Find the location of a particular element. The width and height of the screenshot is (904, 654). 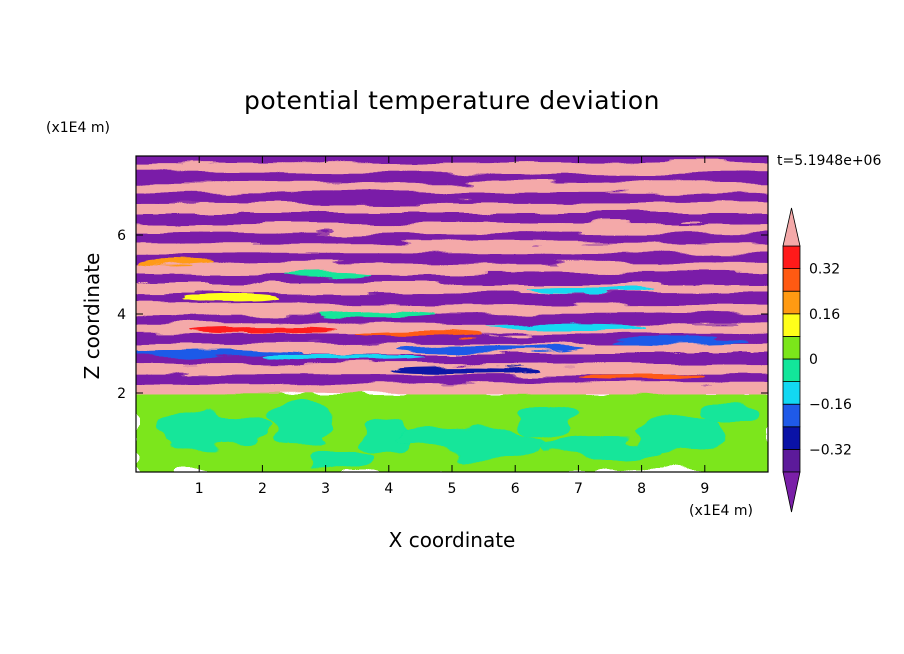

x-tick-label: 5 is located at coordinates (452, 489).